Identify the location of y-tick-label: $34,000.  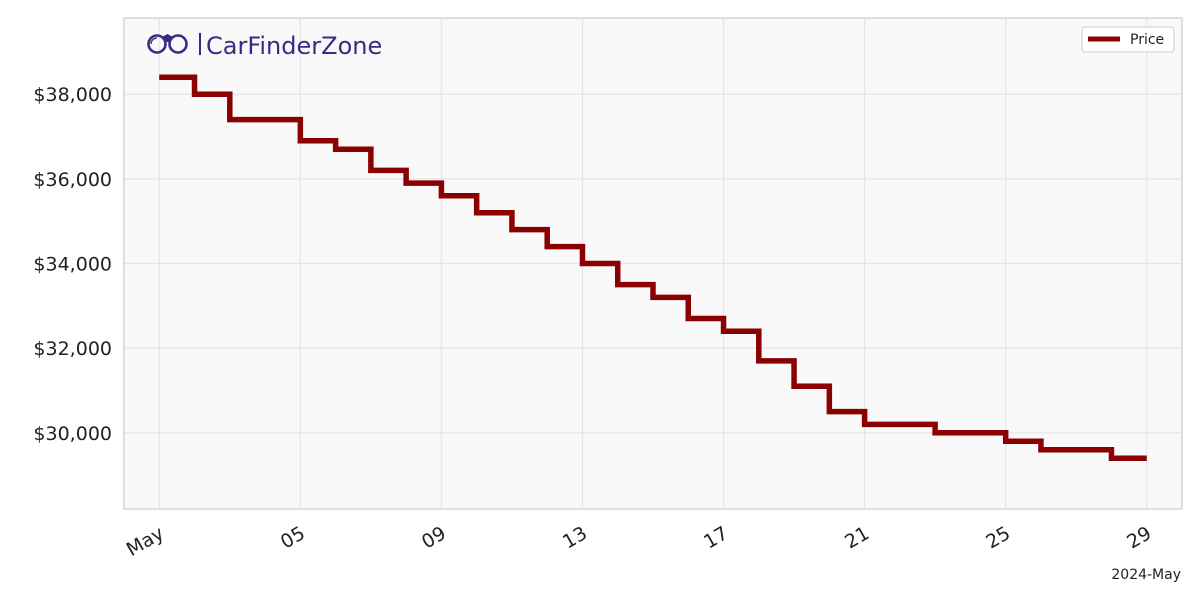
(72, 265).